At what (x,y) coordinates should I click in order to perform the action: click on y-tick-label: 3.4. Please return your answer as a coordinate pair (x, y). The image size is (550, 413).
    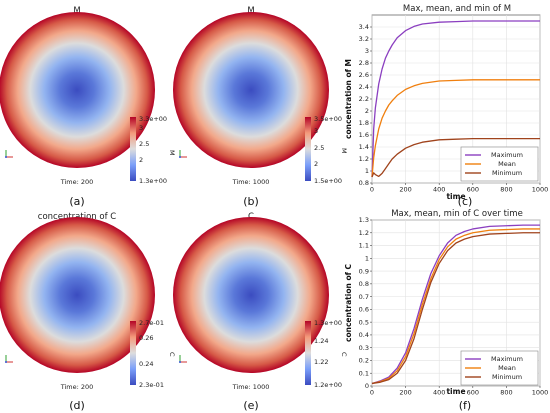
    Looking at the image, I should click on (364, 27).